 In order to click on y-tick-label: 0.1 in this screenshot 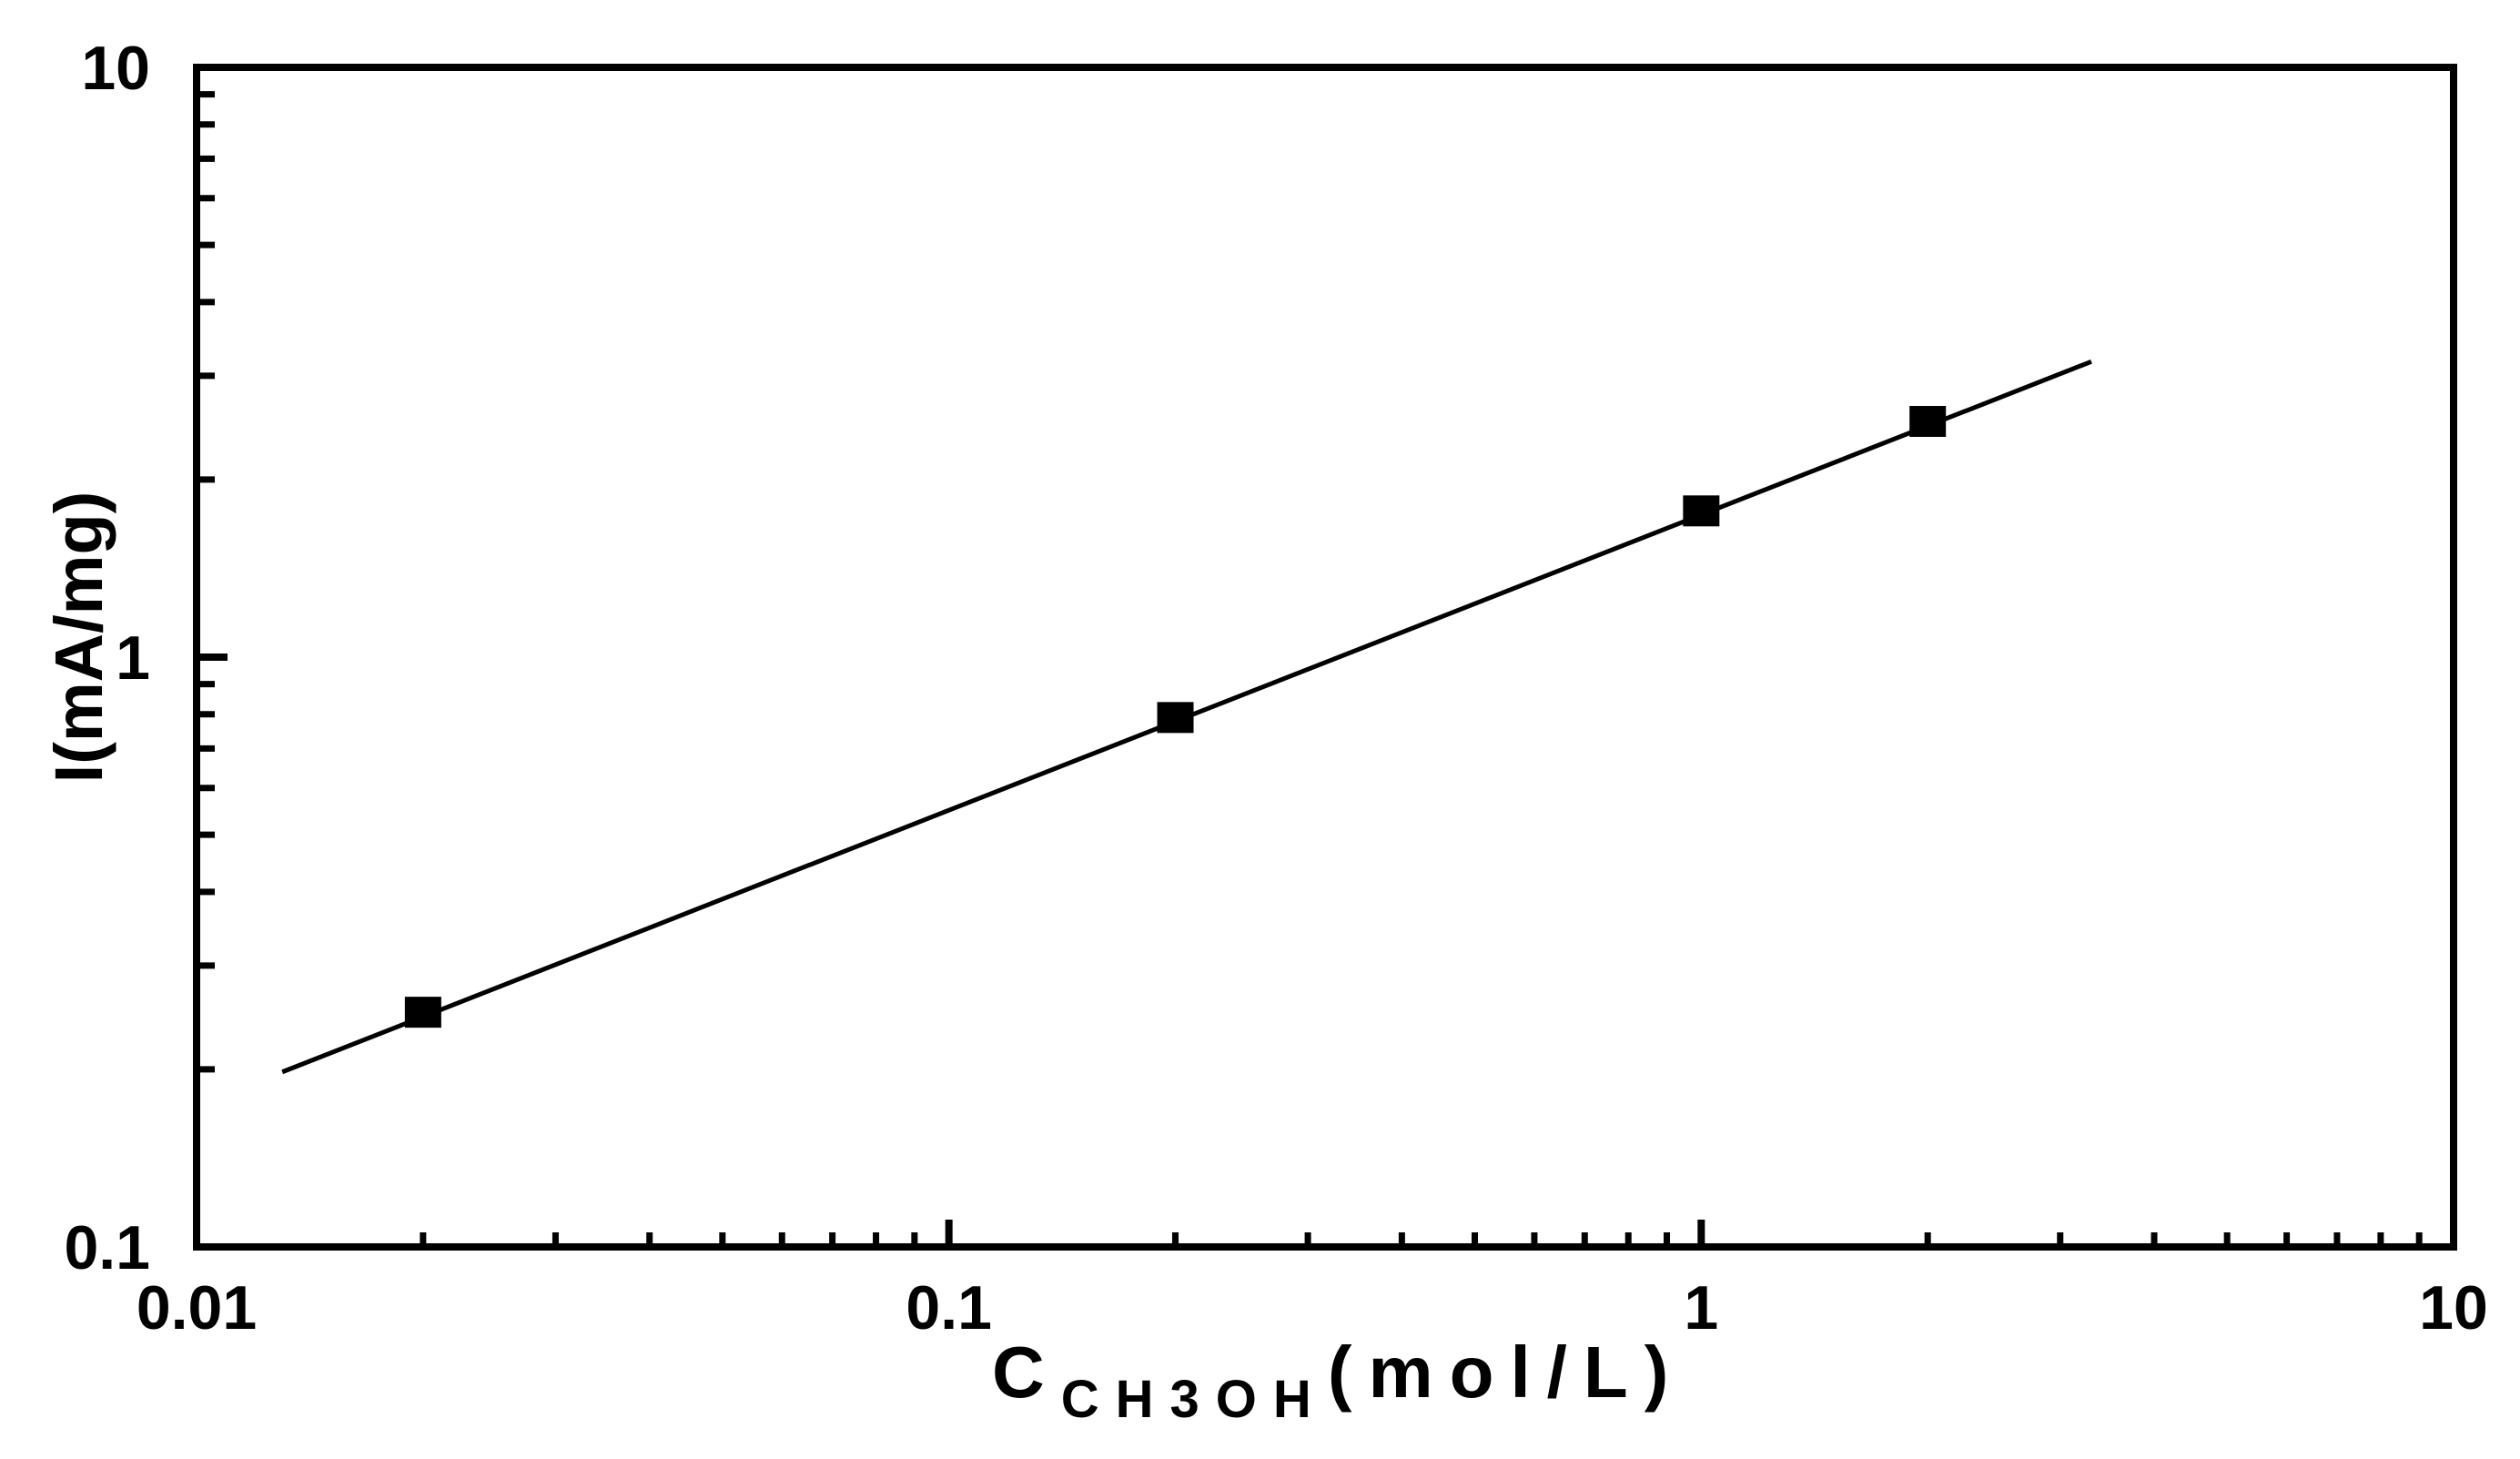, I will do `click(107, 1247)`.